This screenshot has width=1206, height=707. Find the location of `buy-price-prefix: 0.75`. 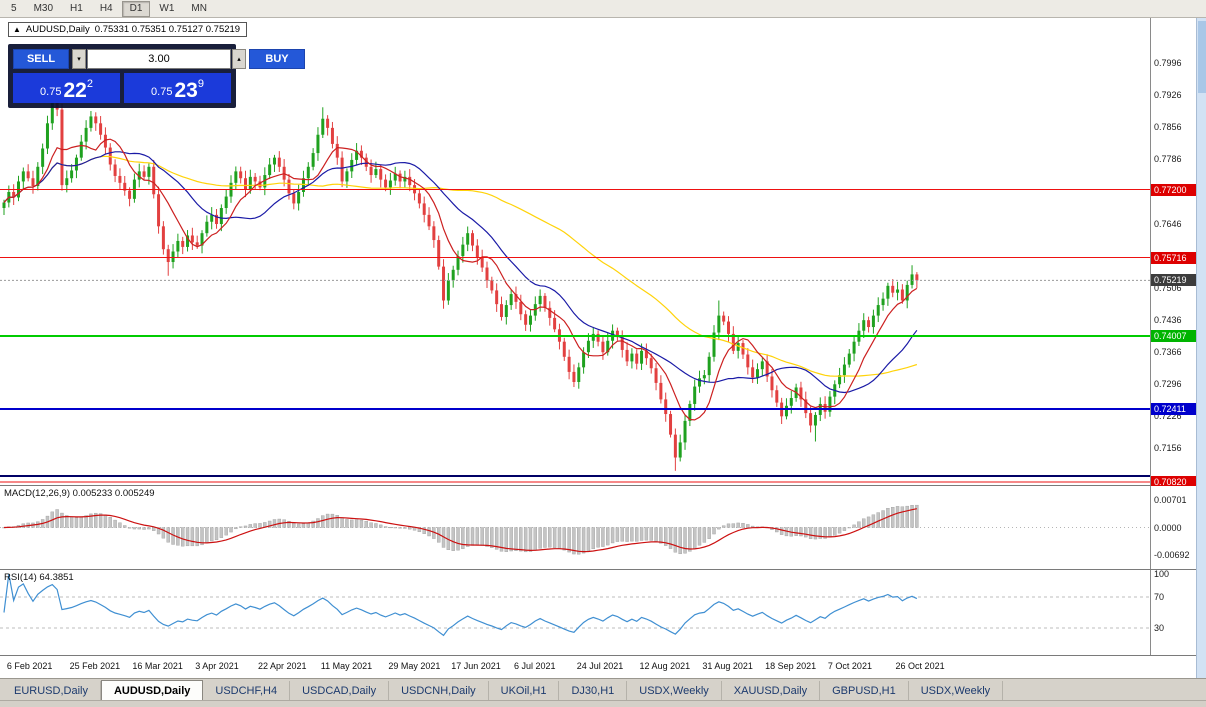

buy-price-prefix: 0.75 is located at coordinates (162, 92).